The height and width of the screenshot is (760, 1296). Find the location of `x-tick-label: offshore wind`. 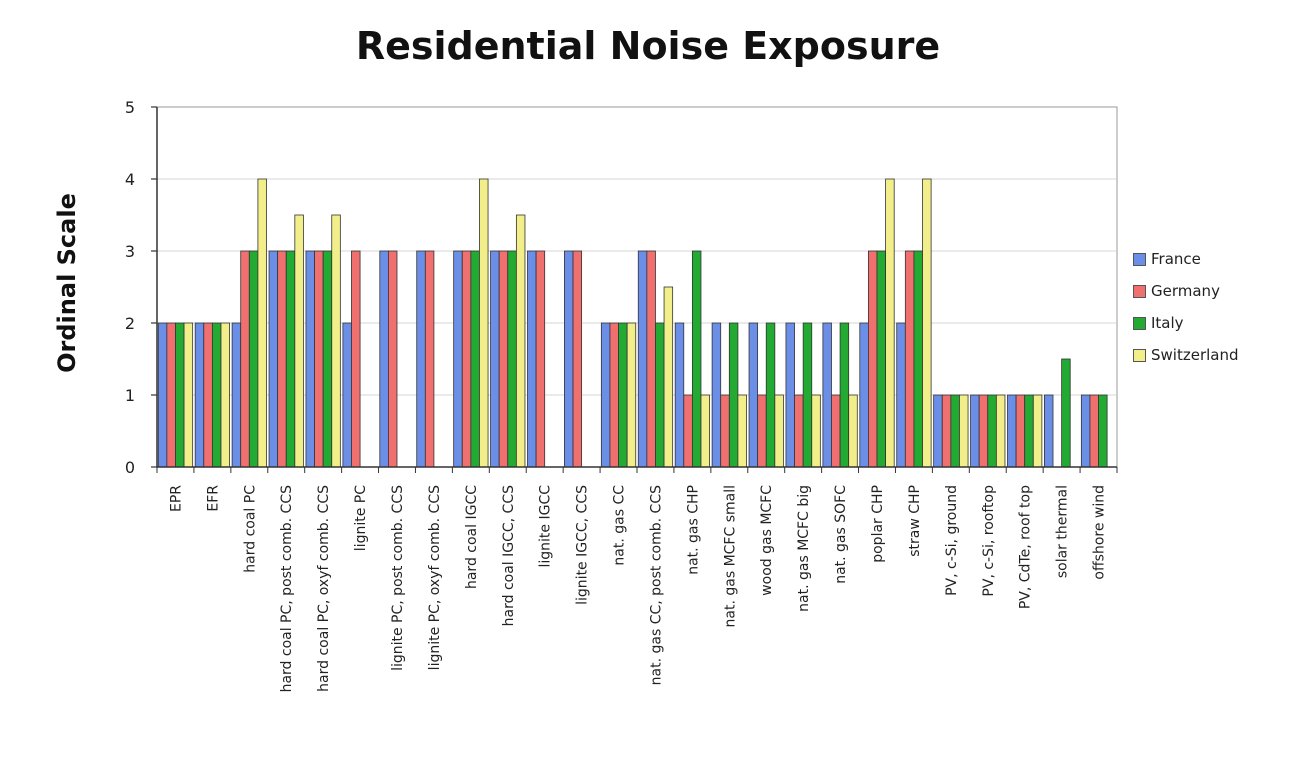

x-tick-label: offshore wind is located at coordinates (1100, 532).